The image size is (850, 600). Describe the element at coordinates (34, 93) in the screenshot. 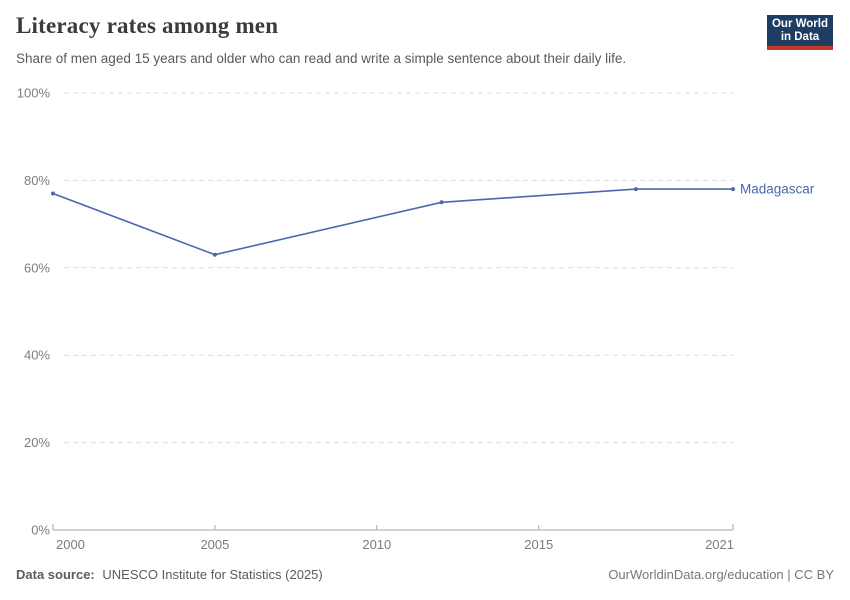

I see `y-tick-label: 100%` at that location.